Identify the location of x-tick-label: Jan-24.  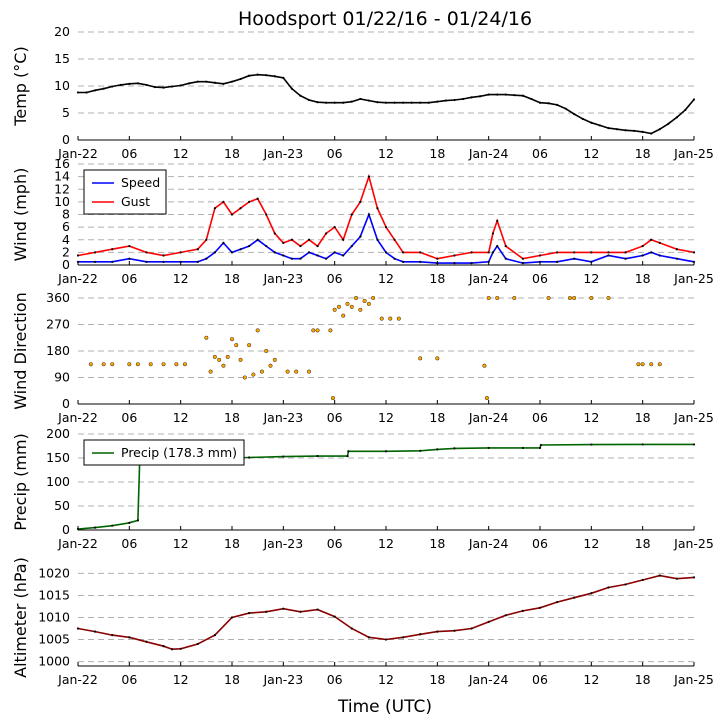
(488, 679).